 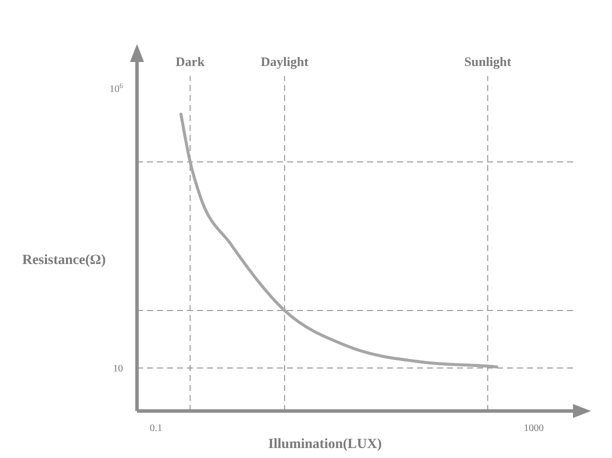 What do you see at coordinates (156, 428) in the screenshot?
I see `x-tick-label: 0.1` at bounding box center [156, 428].